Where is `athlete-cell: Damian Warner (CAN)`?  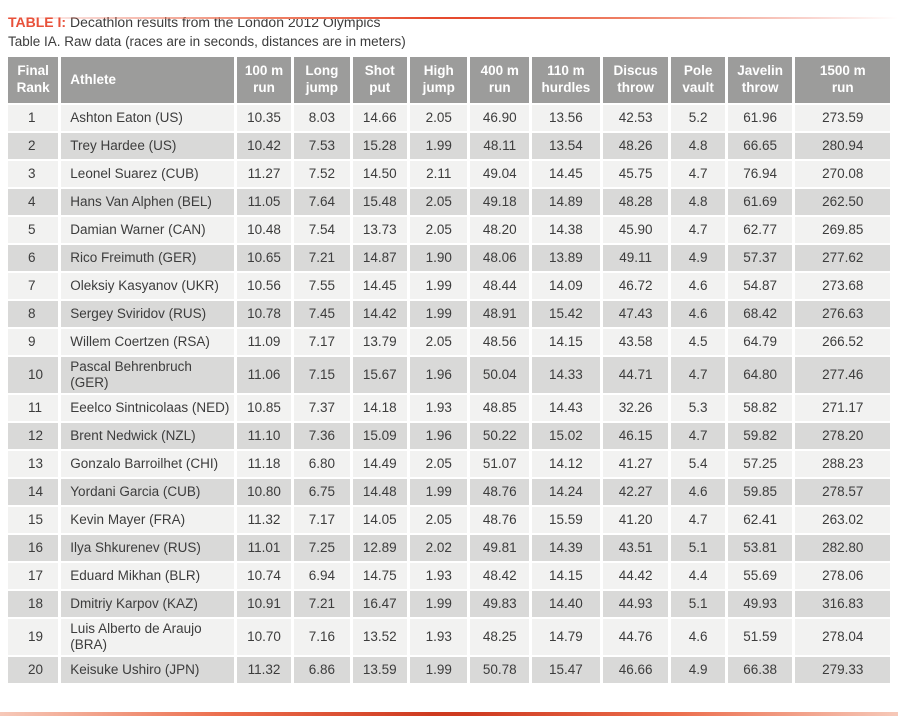 athlete-cell: Damian Warner (CAN) is located at coordinates (147, 230).